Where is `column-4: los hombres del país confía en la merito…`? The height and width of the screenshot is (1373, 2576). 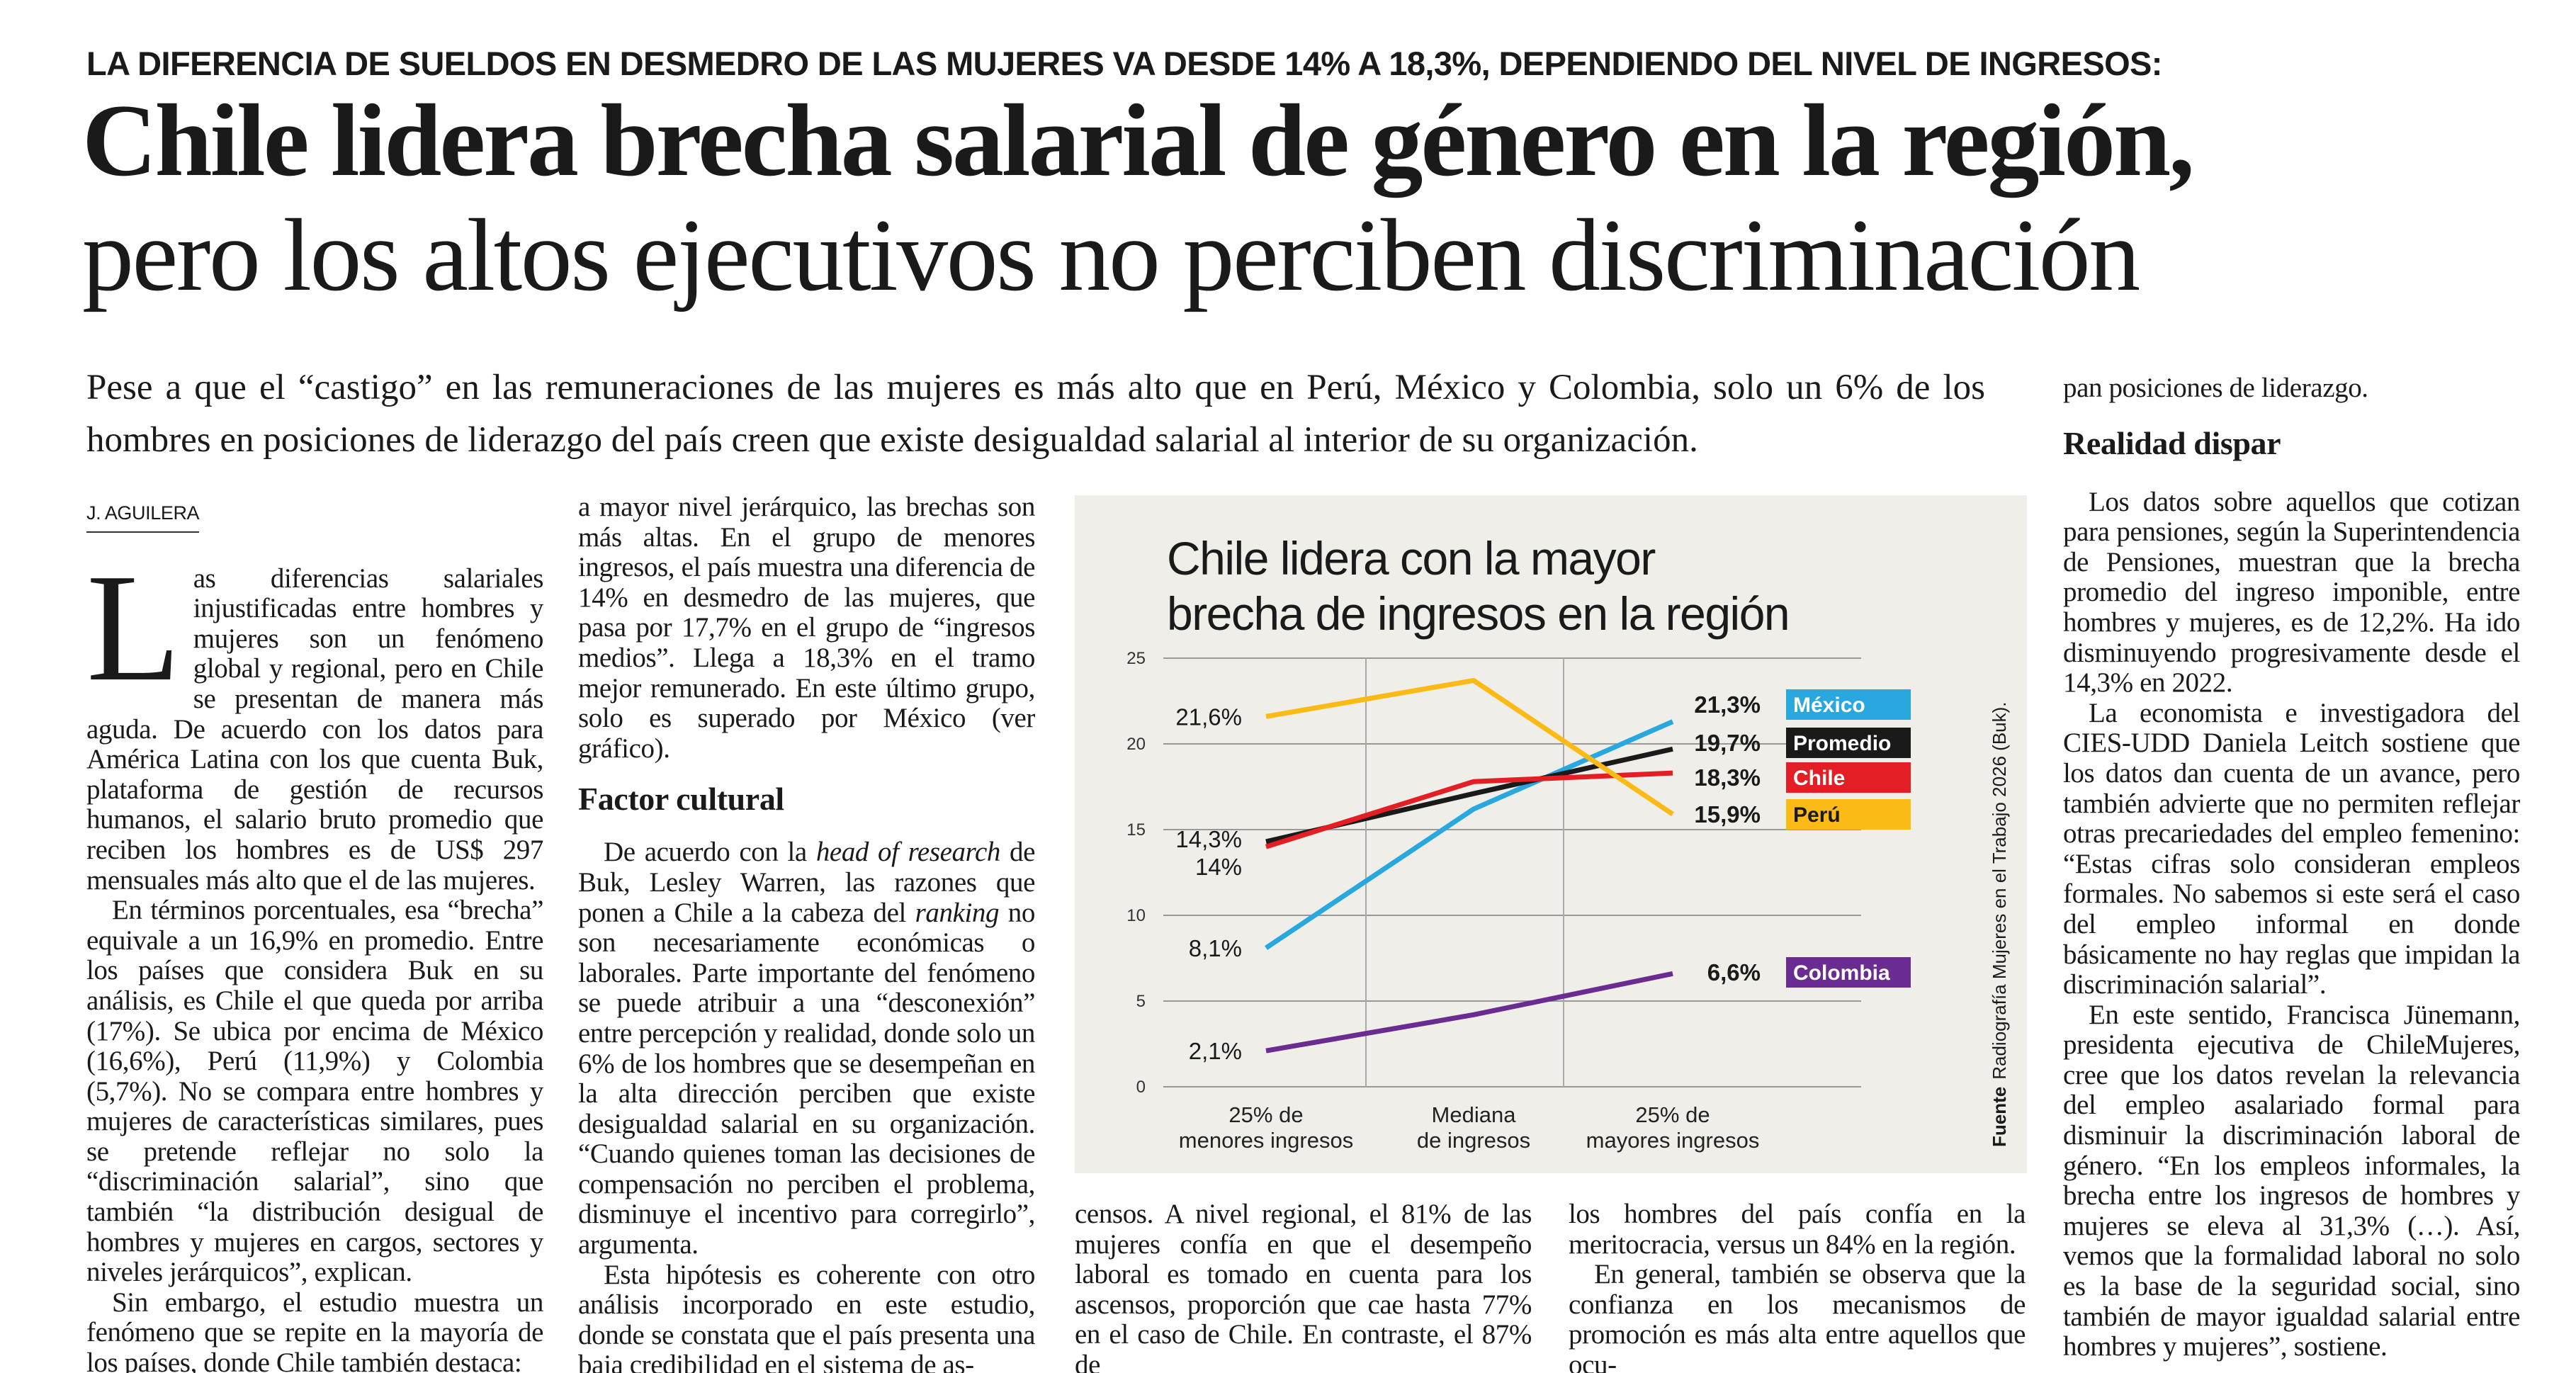 column-4: los hombres del país confía en la merito… is located at coordinates (1797, 1286).